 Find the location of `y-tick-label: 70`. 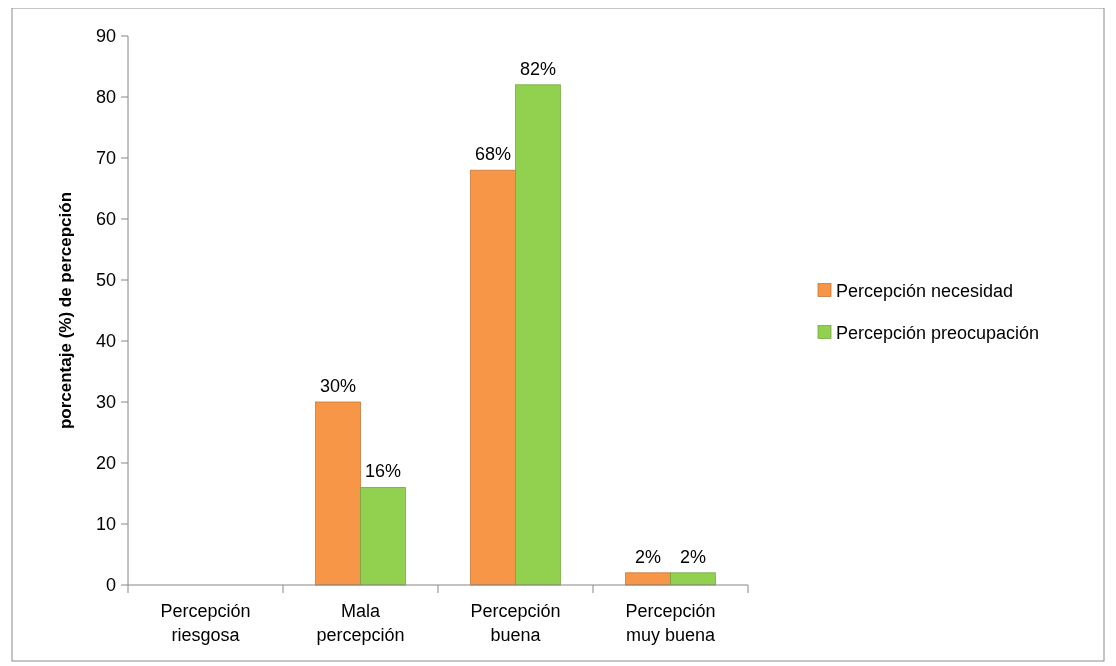

y-tick-label: 70 is located at coordinates (105, 158).